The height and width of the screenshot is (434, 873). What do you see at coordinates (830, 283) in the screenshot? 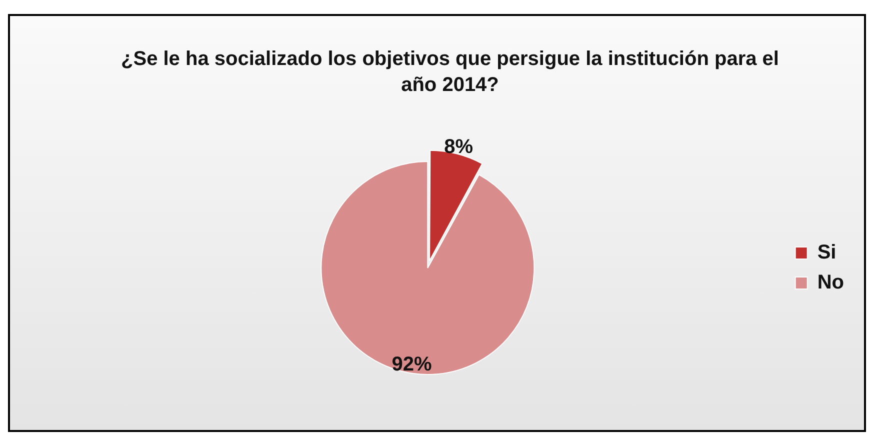
I see `legend-label: No` at bounding box center [830, 283].